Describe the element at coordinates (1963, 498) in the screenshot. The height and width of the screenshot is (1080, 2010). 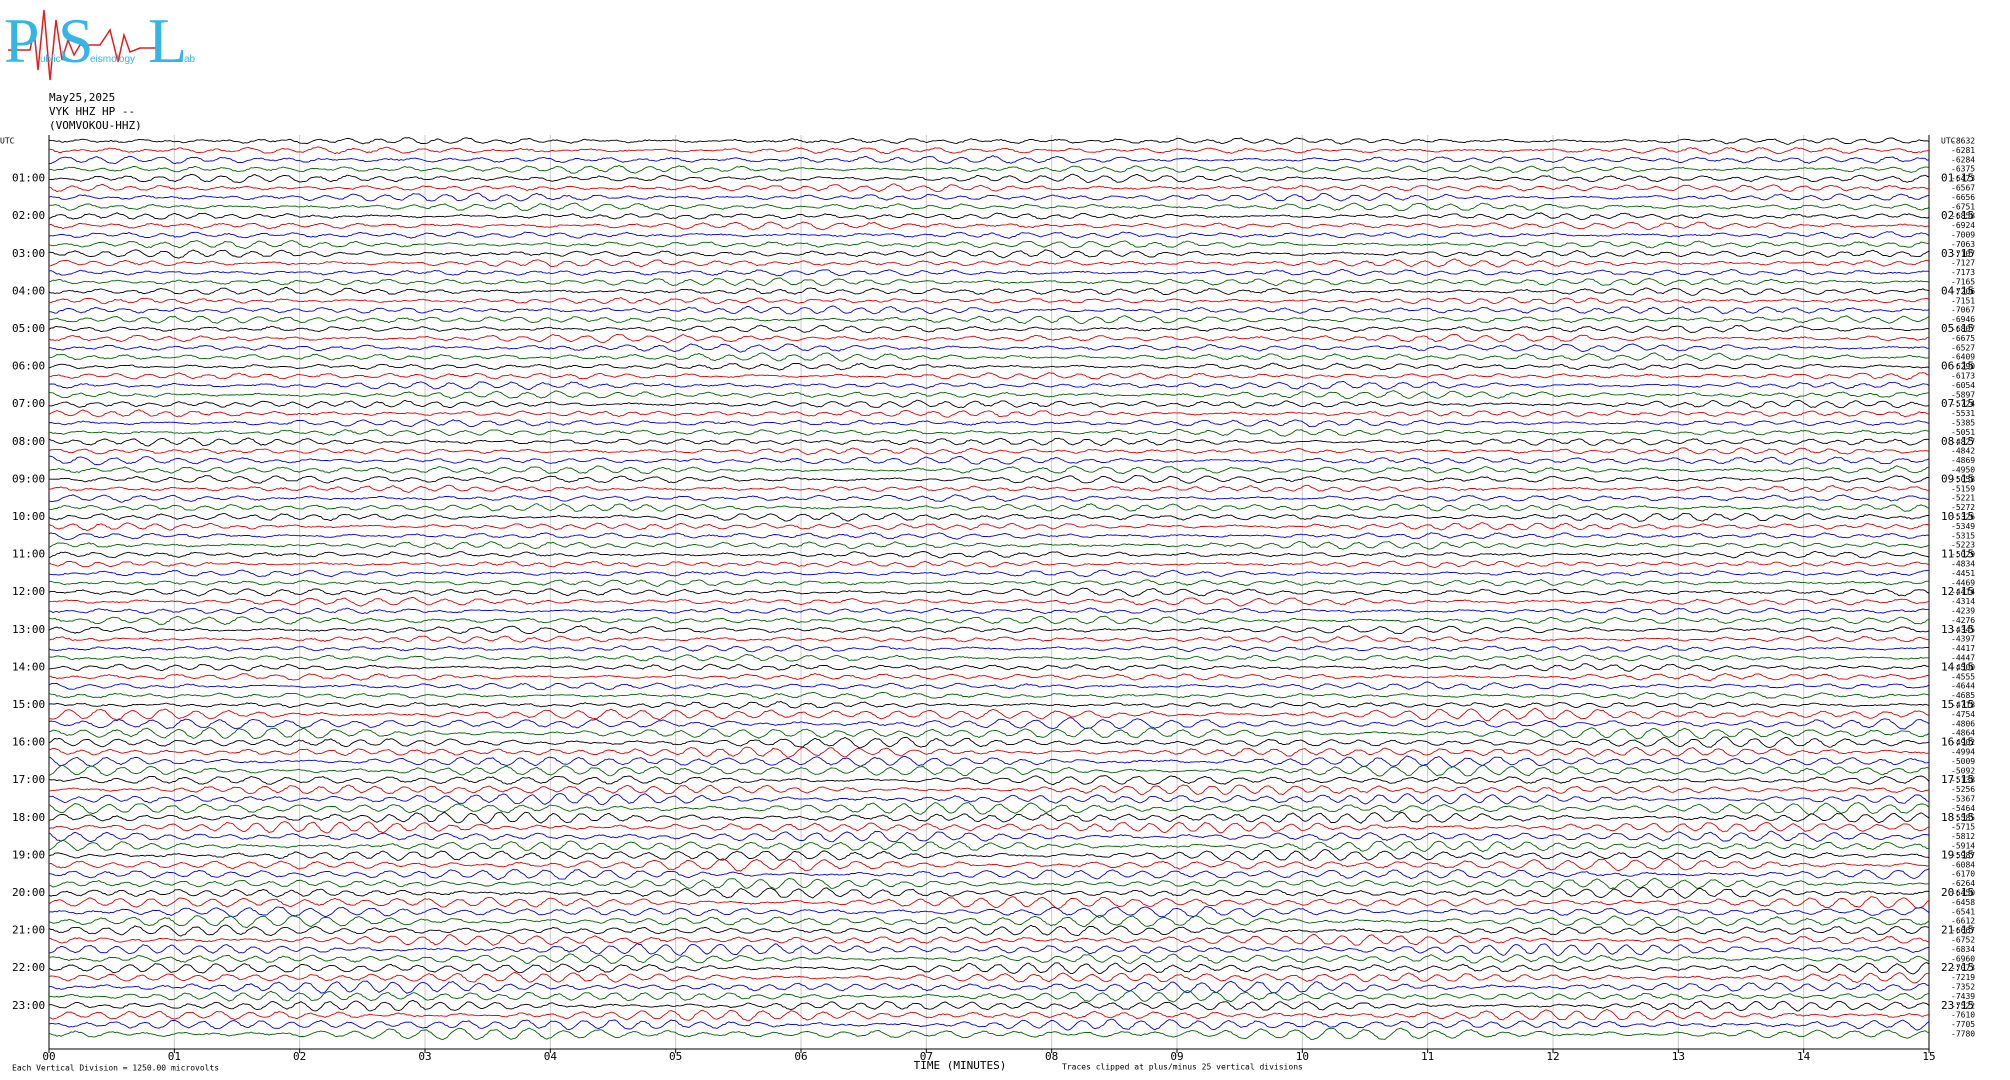
I see `trace-offset: -5221` at that location.